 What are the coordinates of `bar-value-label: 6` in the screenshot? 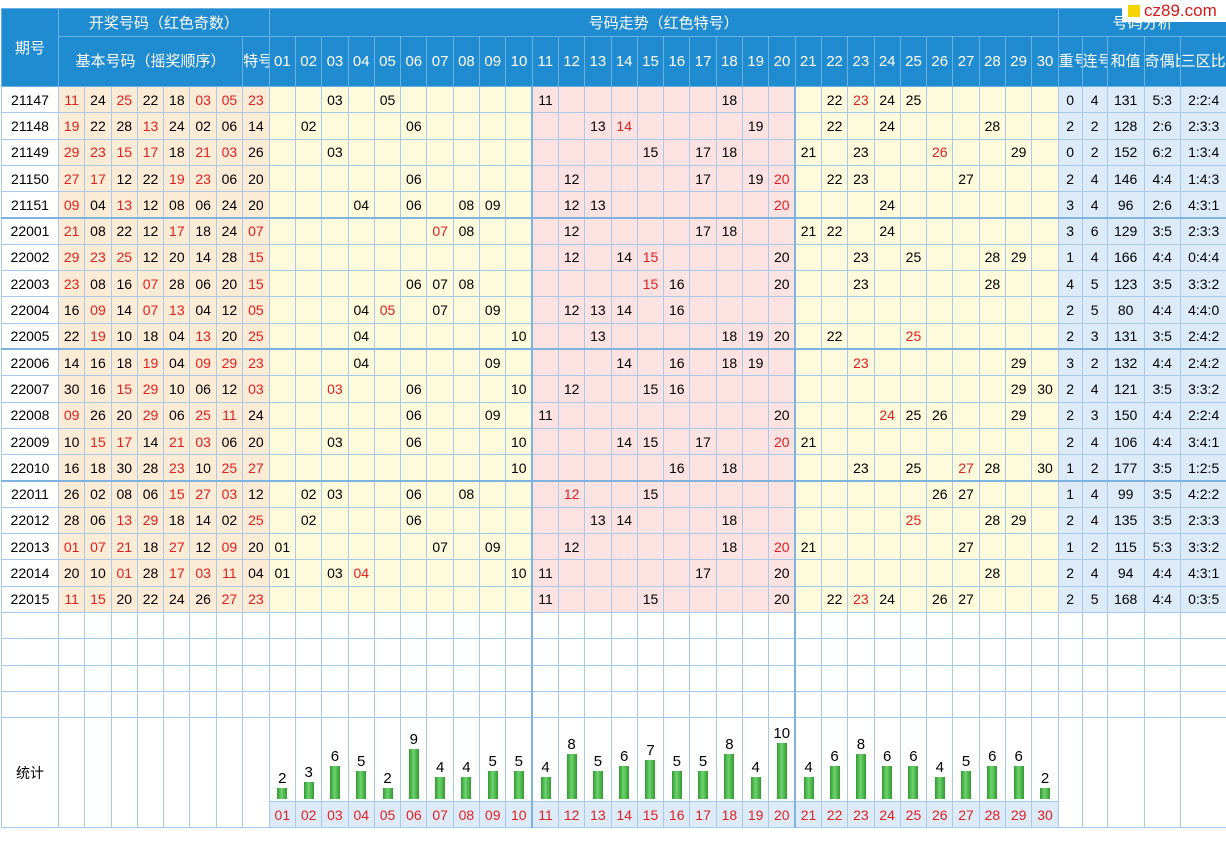 It's located at (1018, 756).